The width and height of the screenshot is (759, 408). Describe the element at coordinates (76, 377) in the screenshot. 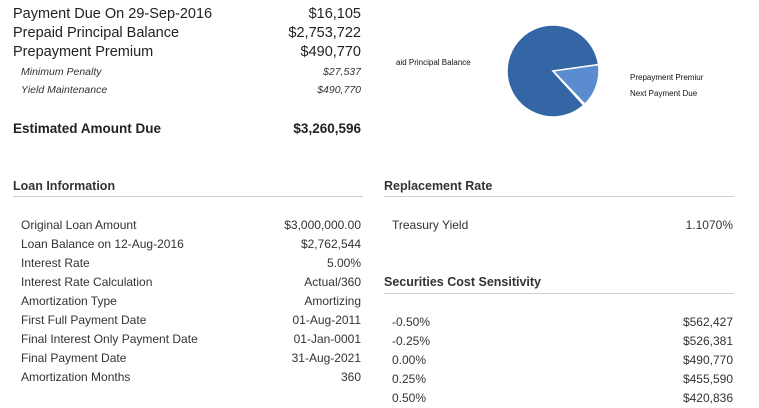

I see `loan-row-label: Amortization Months` at that location.